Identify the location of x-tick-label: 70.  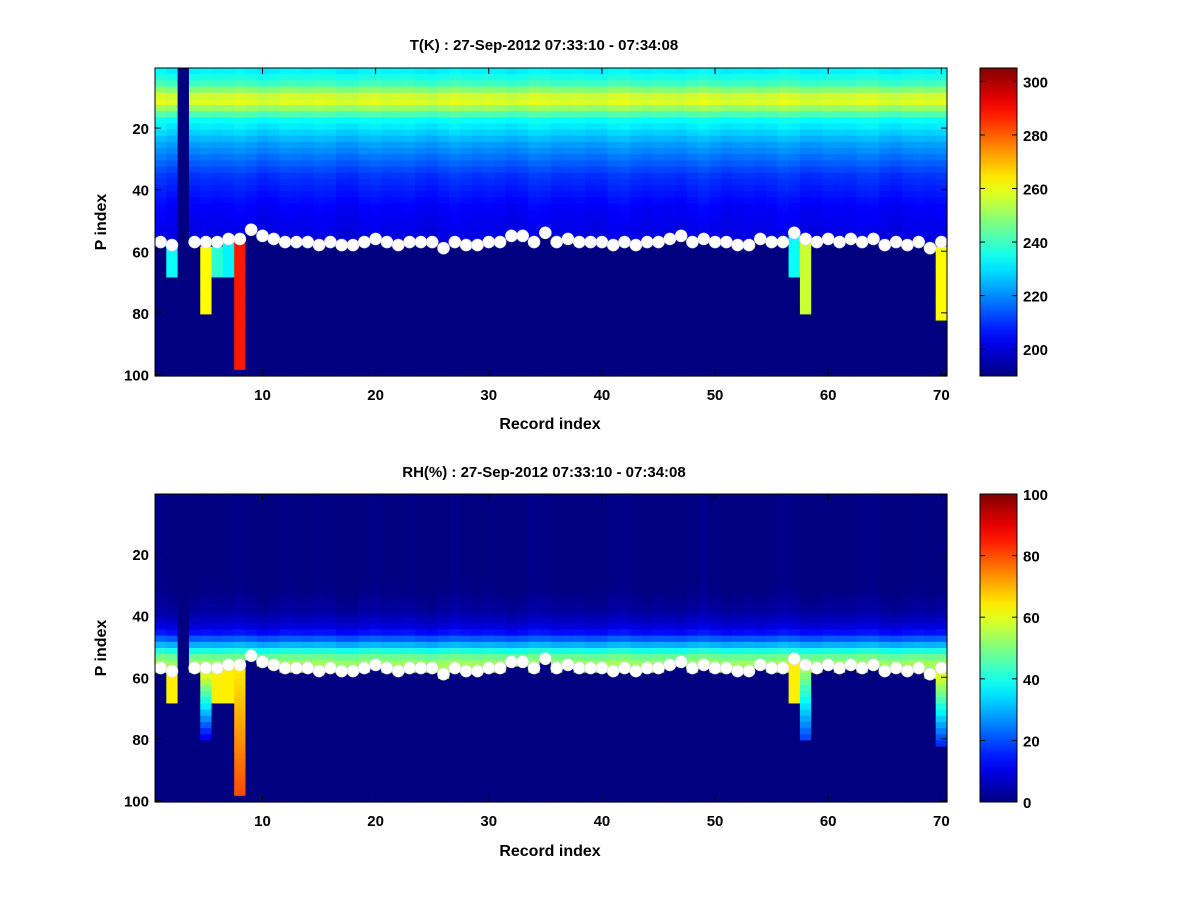
(941, 395).